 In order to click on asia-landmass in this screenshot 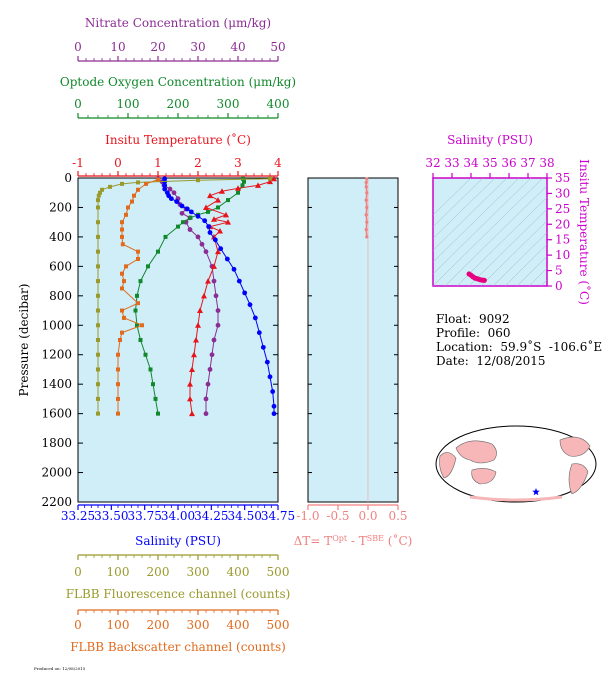, I will do `click(476, 452)`.